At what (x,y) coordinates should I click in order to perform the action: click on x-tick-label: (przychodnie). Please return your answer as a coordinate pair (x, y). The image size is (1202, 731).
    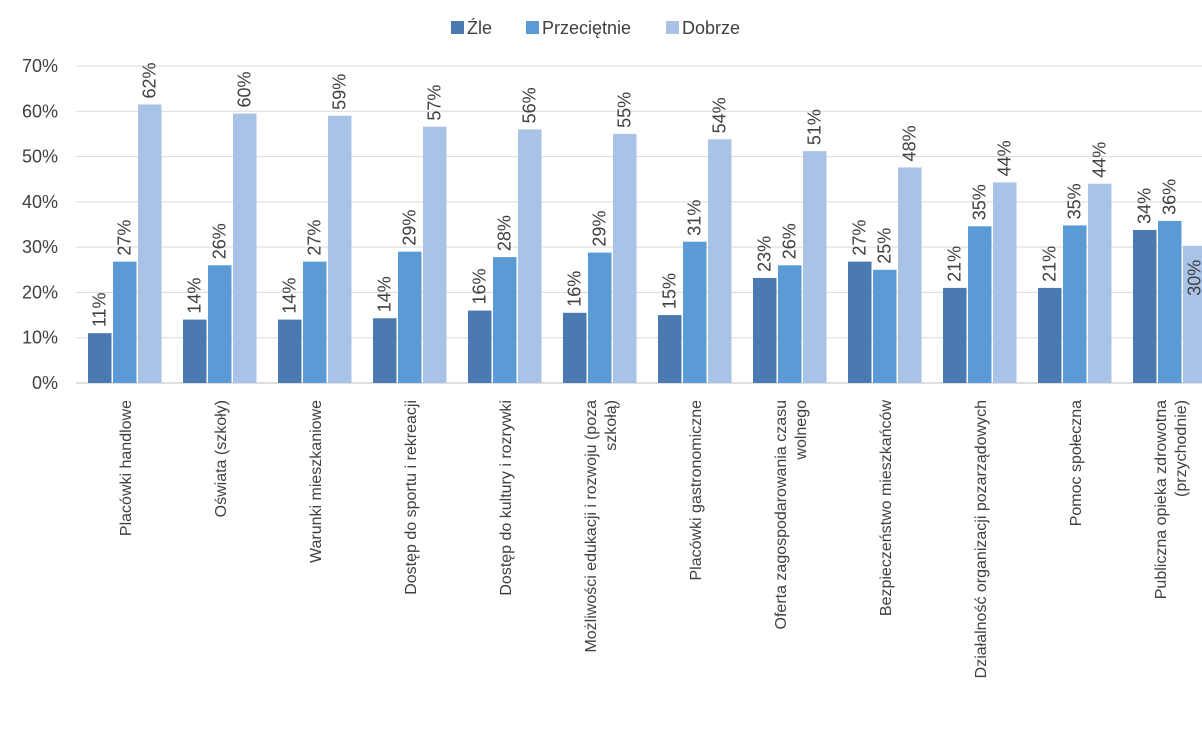
    Looking at the image, I should click on (1181, 448).